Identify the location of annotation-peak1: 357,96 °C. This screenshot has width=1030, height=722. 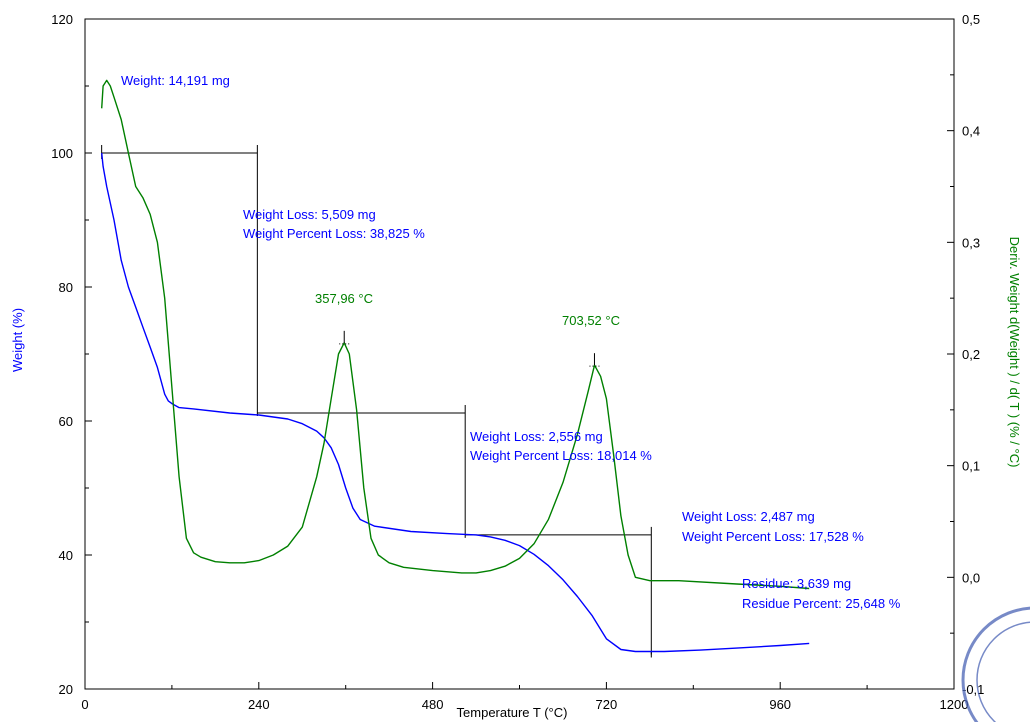
(344, 298).